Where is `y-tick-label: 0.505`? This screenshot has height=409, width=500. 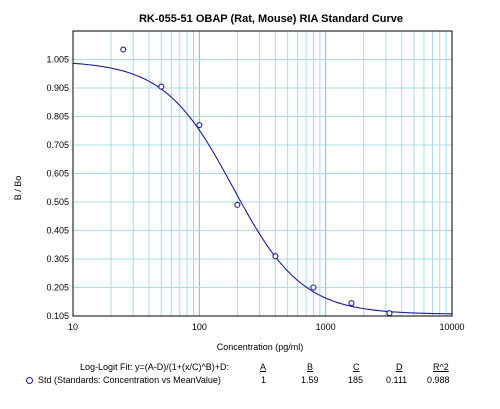
y-tick-label: 0.505 is located at coordinates (57, 202).